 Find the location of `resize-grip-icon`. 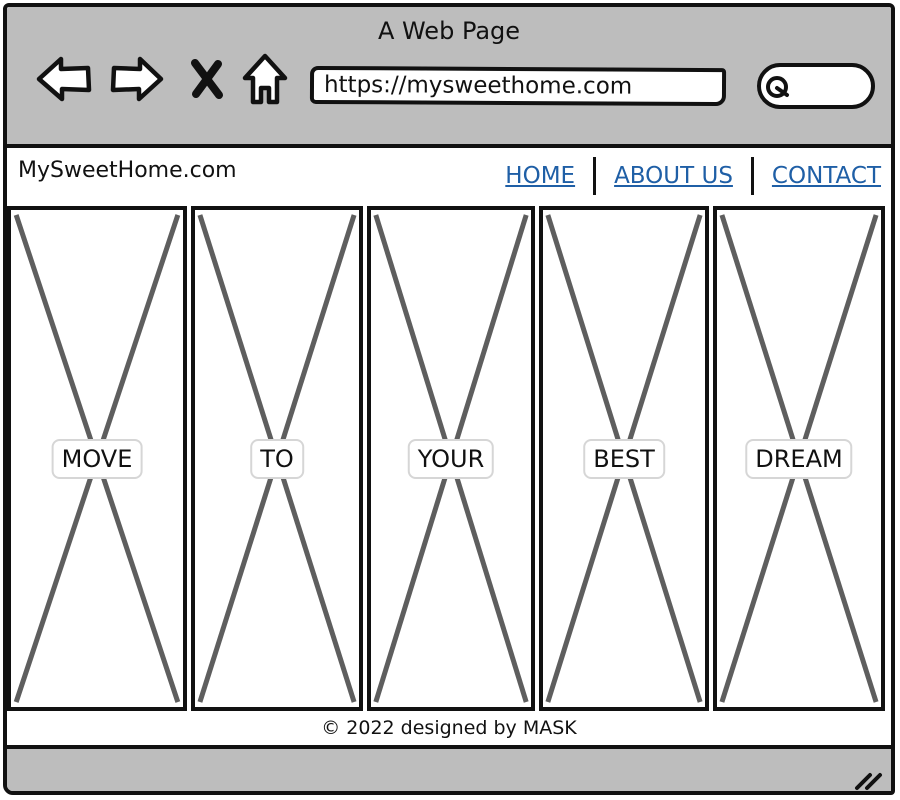

resize-grip-icon is located at coordinates (868, 780).